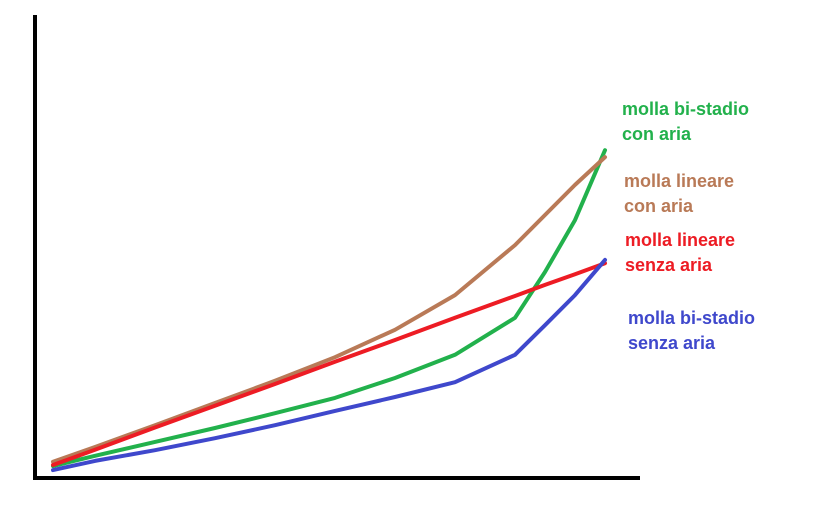 This screenshot has height=521, width=832. What do you see at coordinates (686, 121) in the screenshot?
I see `series-label: molla bi-stadio con aria` at bounding box center [686, 121].